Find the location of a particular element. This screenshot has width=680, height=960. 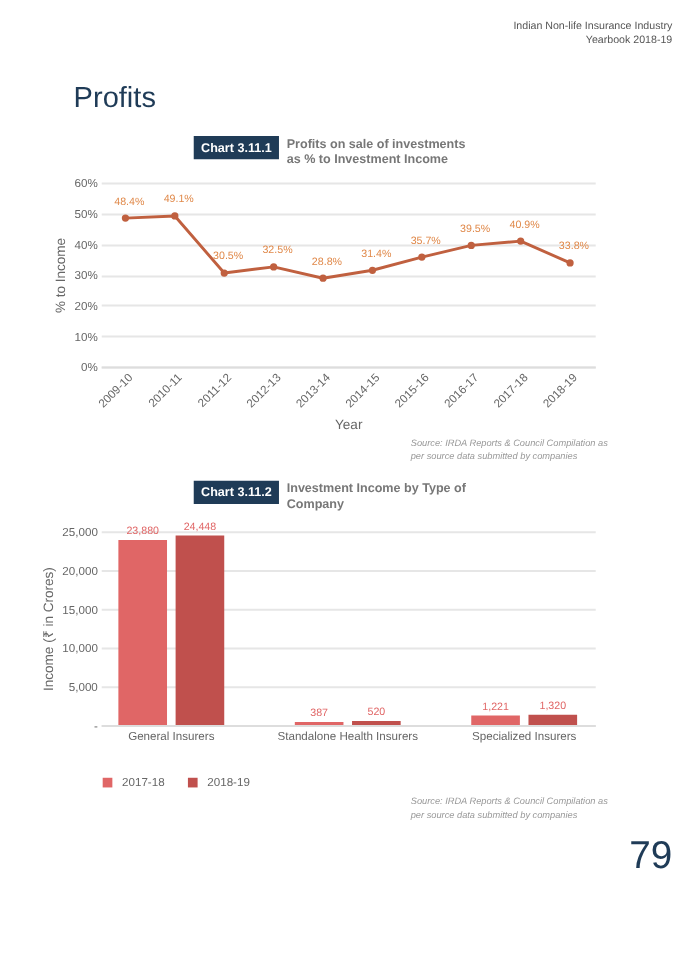

text: 79 is located at coordinates (651, 856).